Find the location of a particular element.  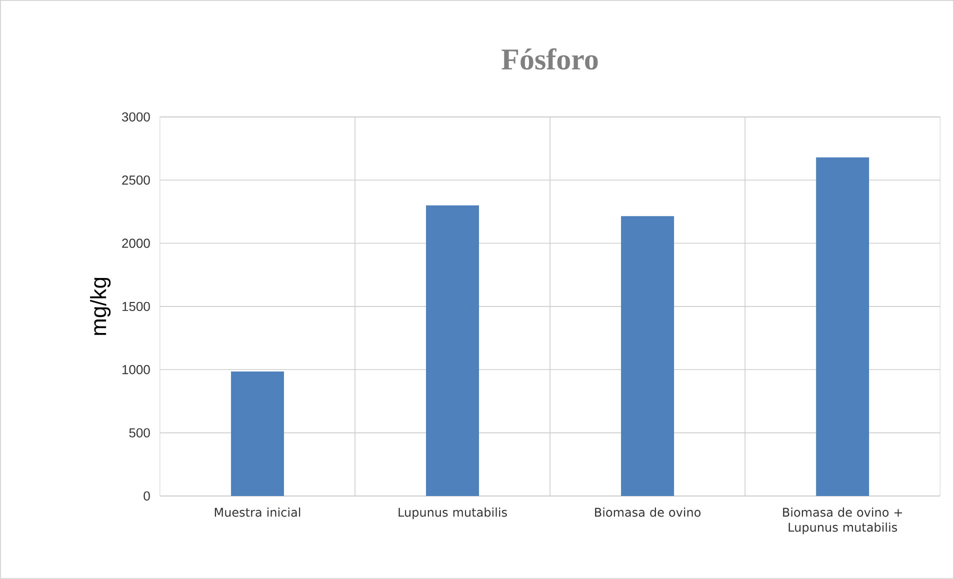

y-tick-label: 0 is located at coordinates (147, 496).